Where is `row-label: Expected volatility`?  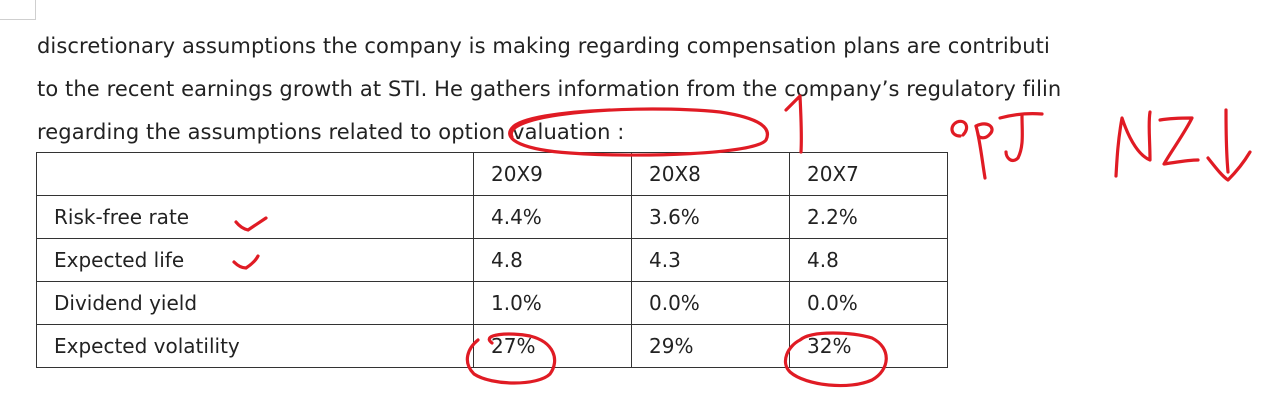 row-label: Expected volatility is located at coordinates (255, 346).